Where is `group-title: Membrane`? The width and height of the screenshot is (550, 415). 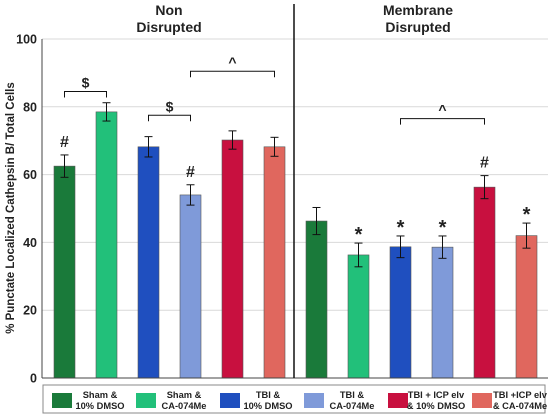 group-title: Membrane is located at coordinates (418, 10).